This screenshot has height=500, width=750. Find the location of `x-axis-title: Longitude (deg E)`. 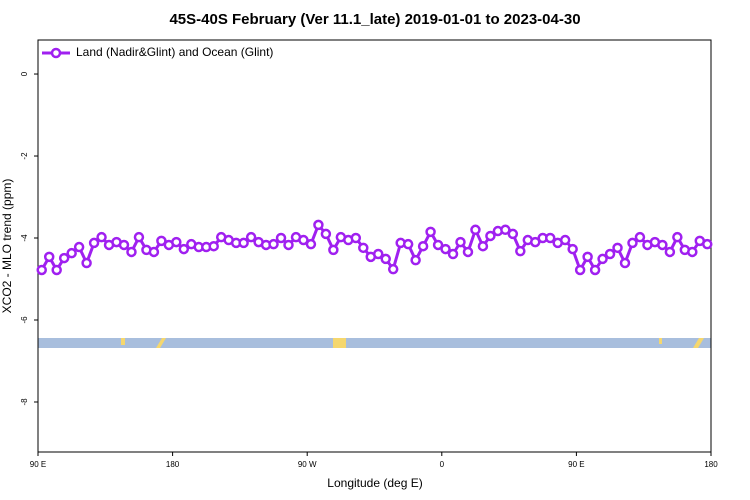

x-axis-title: Longitude (deg E) is located at coordinates (374, 483).